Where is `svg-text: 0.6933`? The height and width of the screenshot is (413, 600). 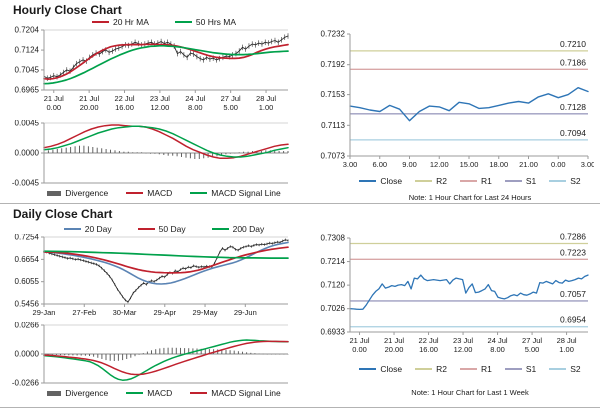
svg-text: 0.6933 is located at coordinates (333, 332).